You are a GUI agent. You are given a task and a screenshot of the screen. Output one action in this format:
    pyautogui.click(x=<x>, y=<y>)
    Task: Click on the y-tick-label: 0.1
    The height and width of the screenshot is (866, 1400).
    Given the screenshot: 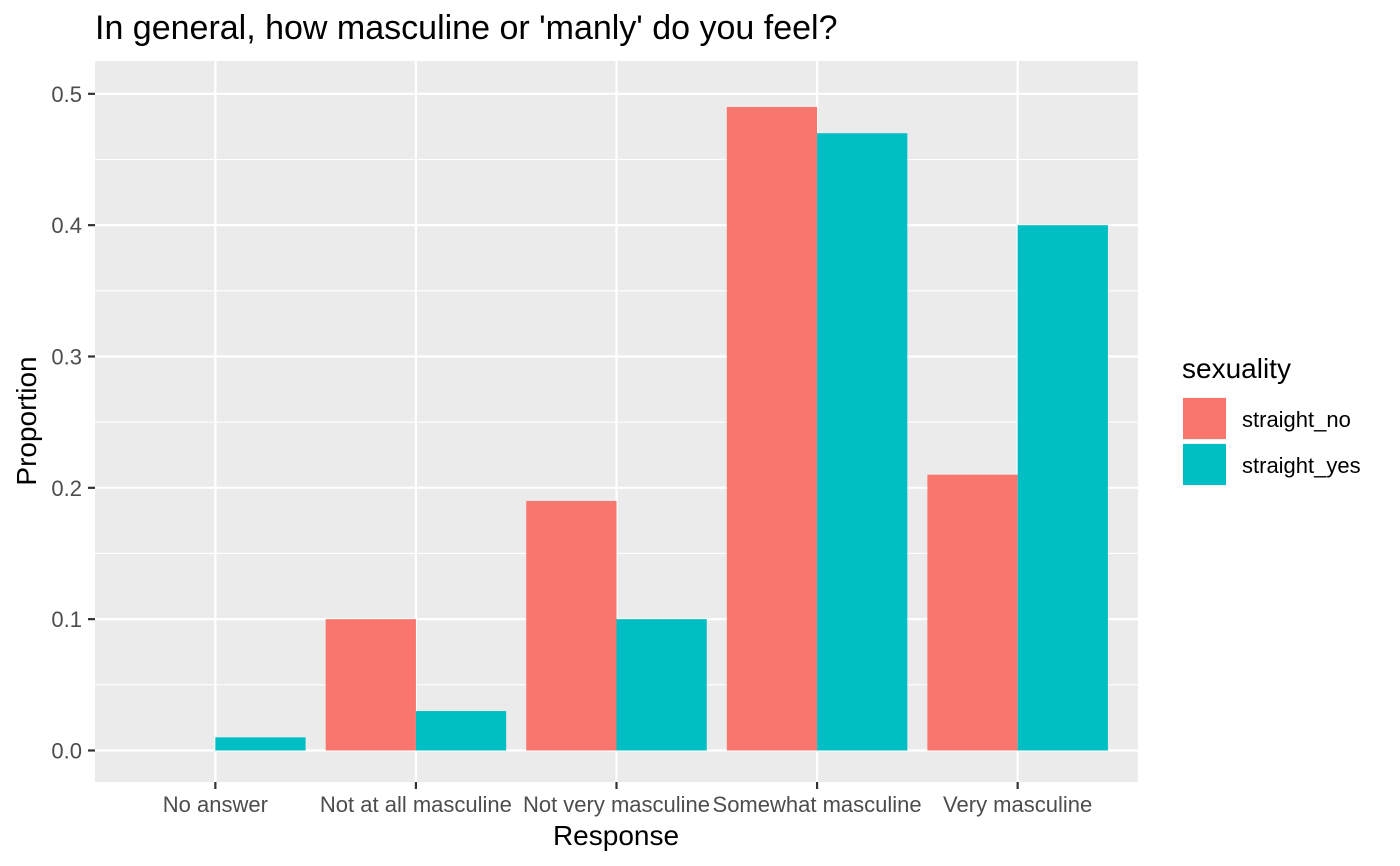 What is the action you would take?
    pyautogui.click(x=66, y=619)
    